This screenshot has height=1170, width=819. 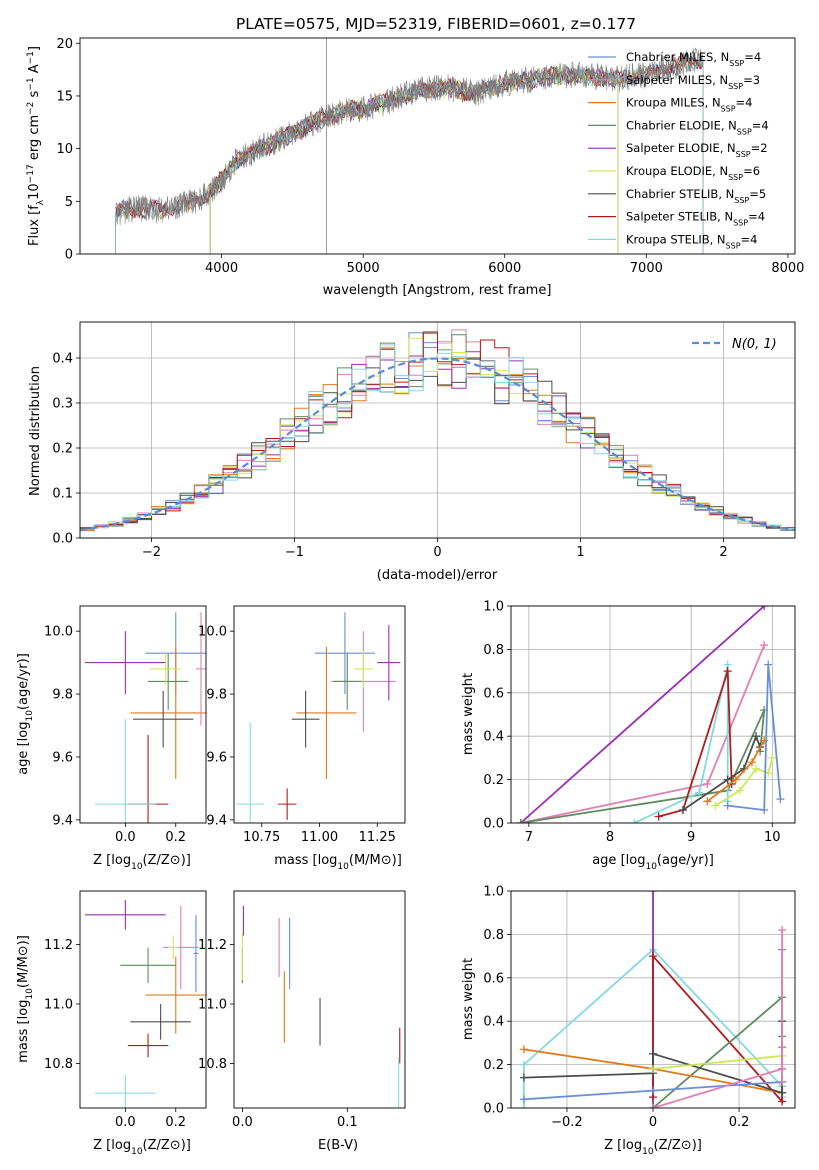 I want to click on residual-histogram, so click(x=437, y=441).